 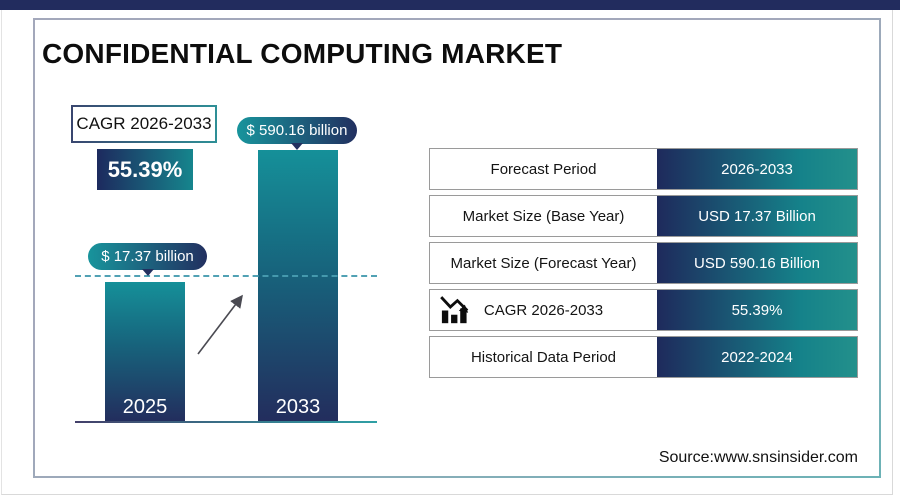 I want to click on data-label-2025: $ 17.37 billion, so click(x=147, y=256).